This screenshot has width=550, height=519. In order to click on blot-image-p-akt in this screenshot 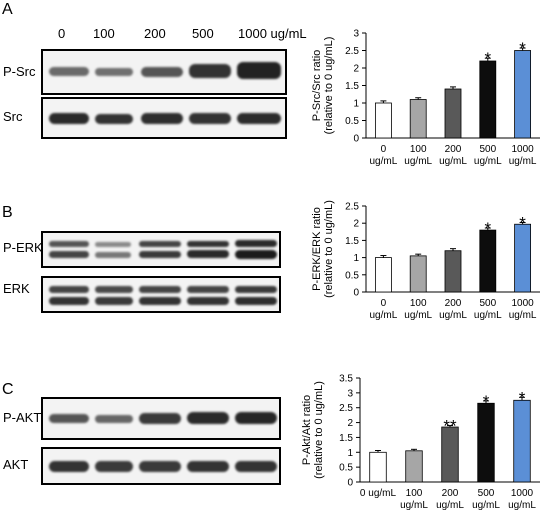, I will do `click(161, 418)`.